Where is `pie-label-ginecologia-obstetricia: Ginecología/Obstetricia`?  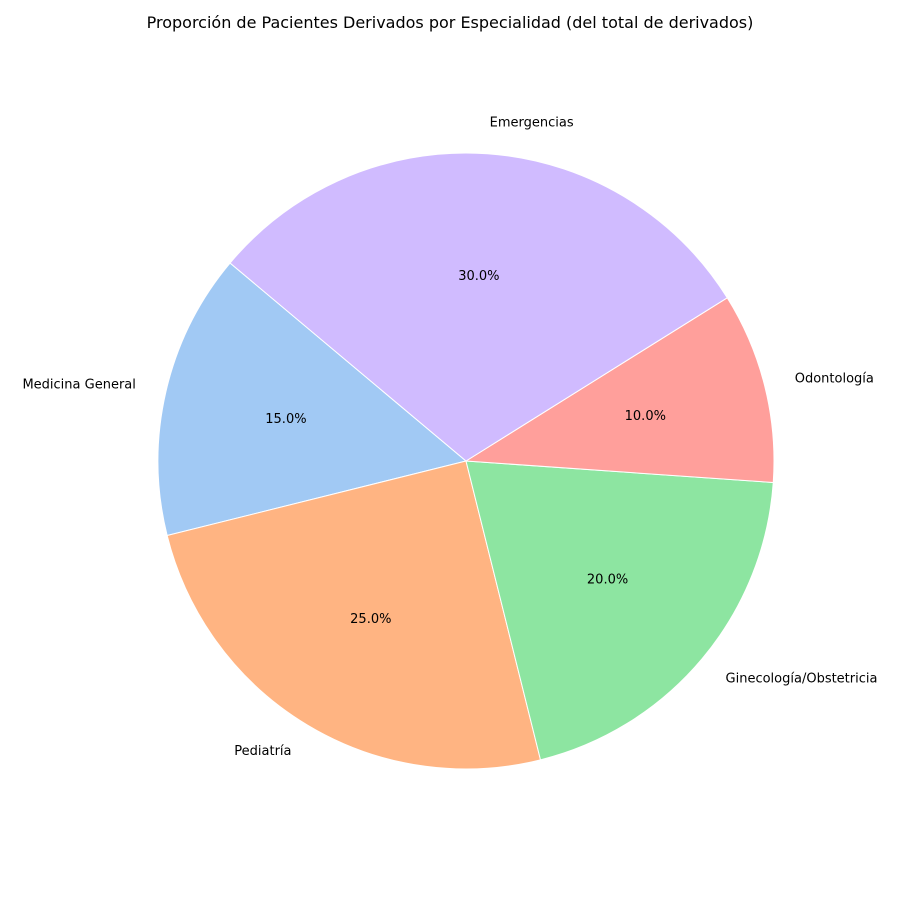
pie-label-ginecologia-obstetricia: Ginecología/Obstetricia is located at coordinates (802, 678).